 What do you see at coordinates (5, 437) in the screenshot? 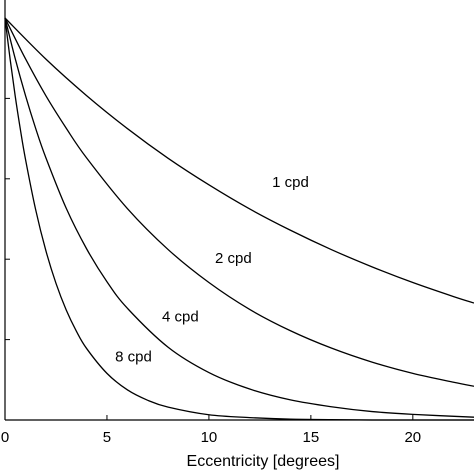
I see `x-tick-label: 0` at bounding box center [5, 437].